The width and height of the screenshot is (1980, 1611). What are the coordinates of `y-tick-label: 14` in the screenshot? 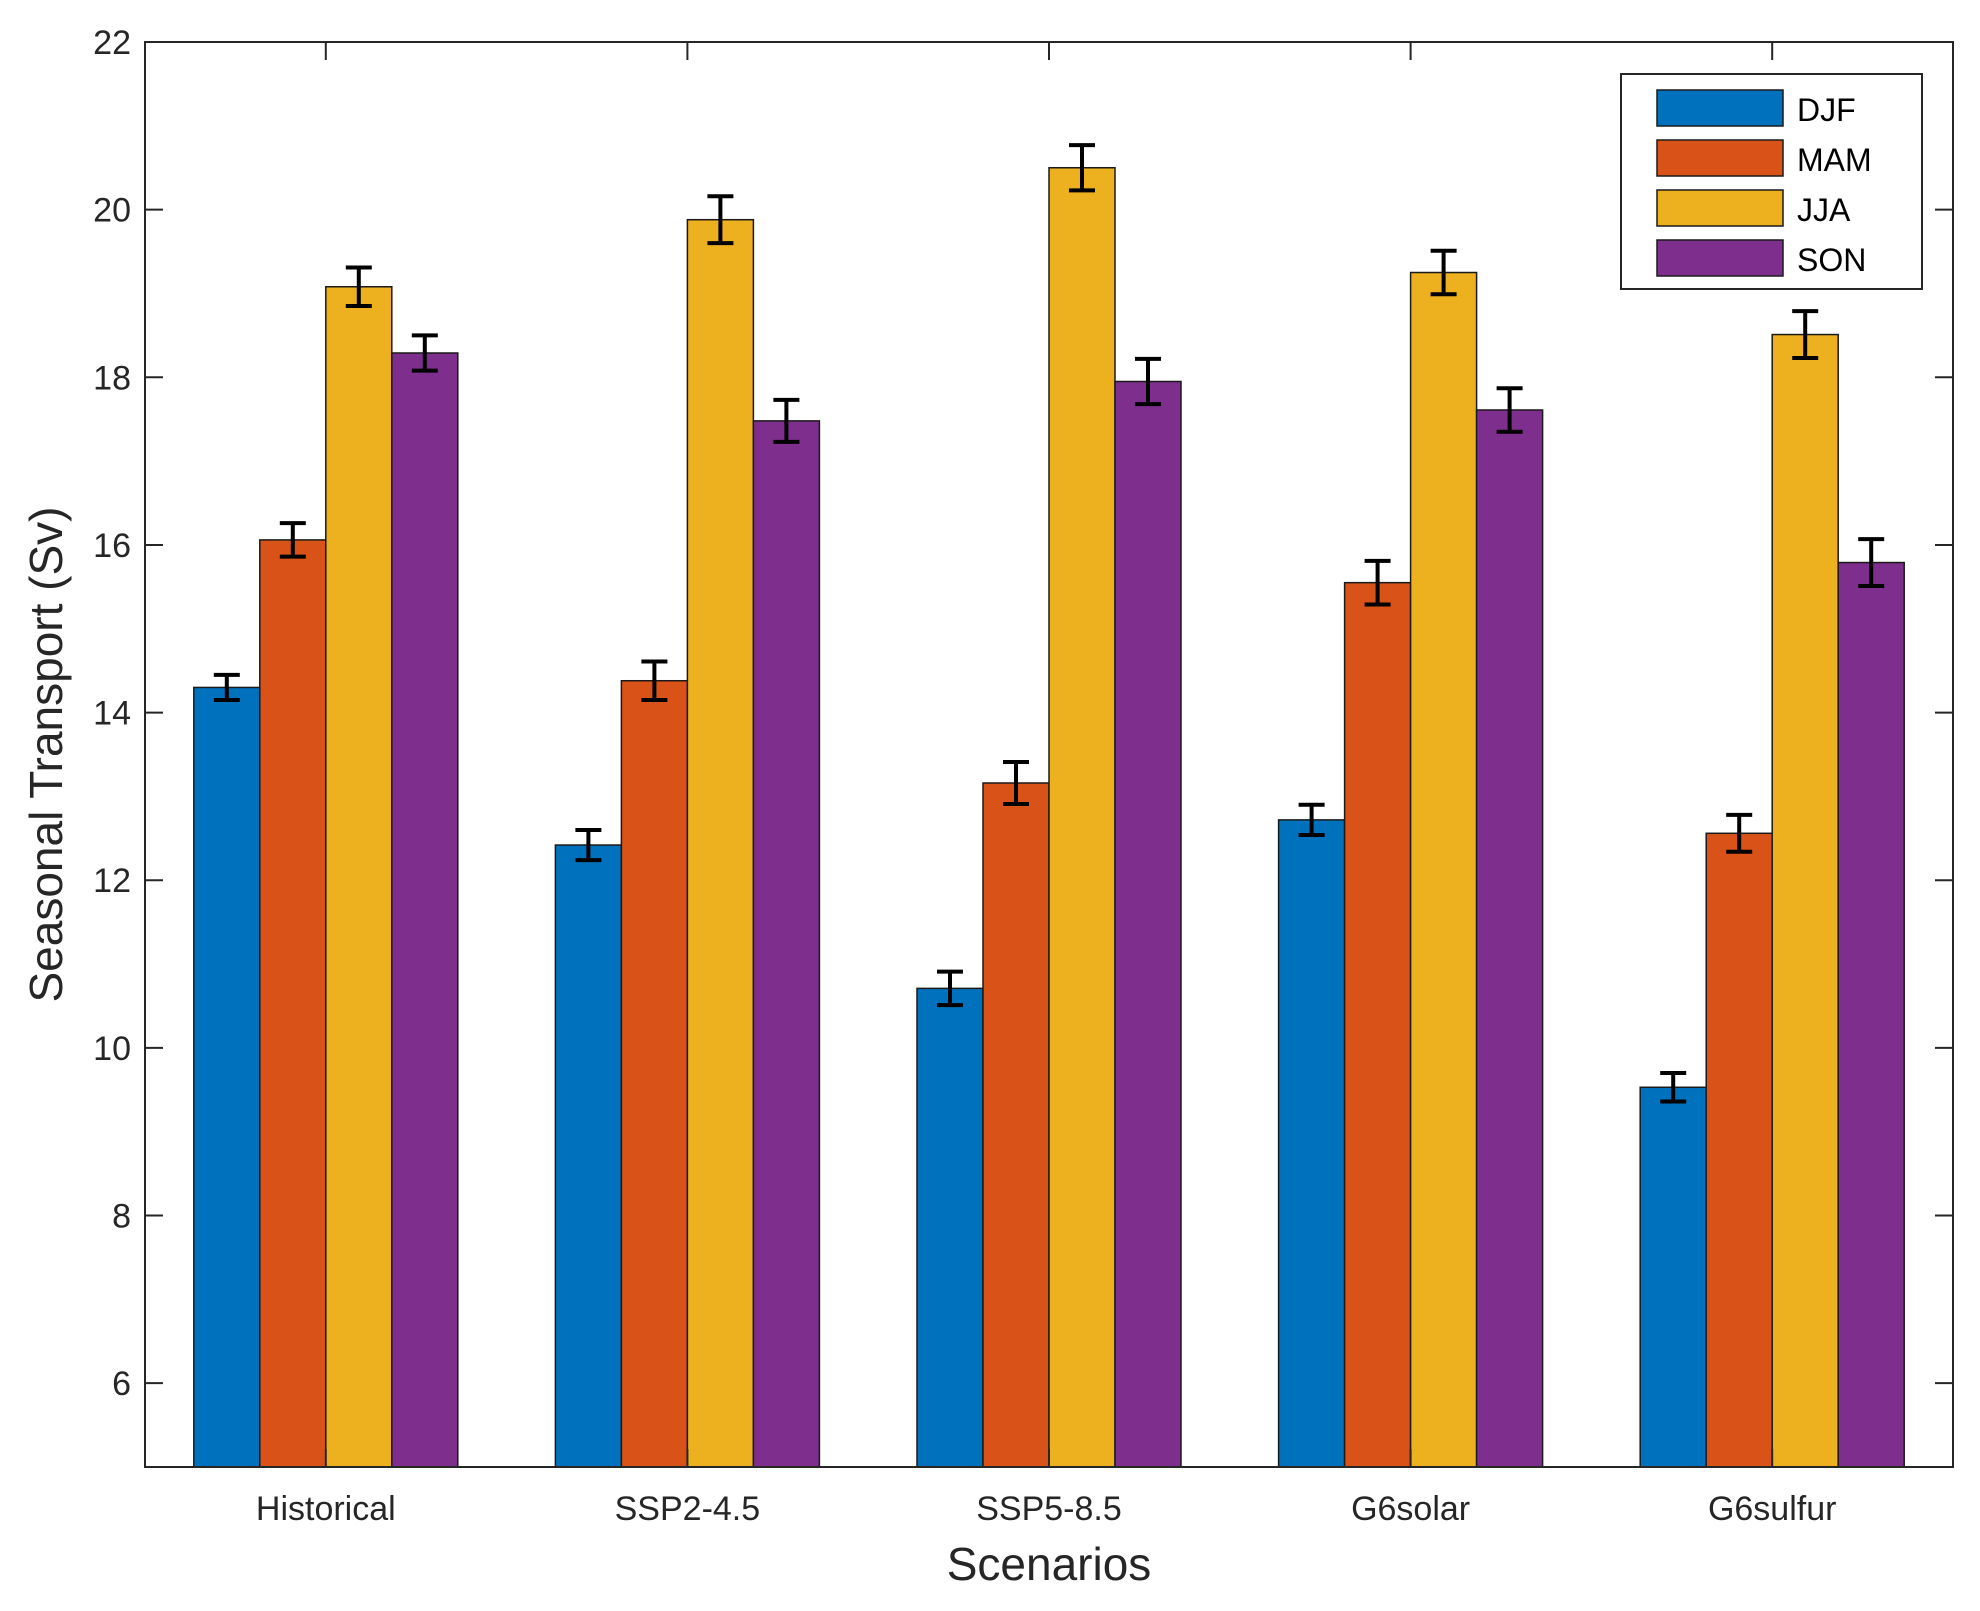 It's located at (112, 714).